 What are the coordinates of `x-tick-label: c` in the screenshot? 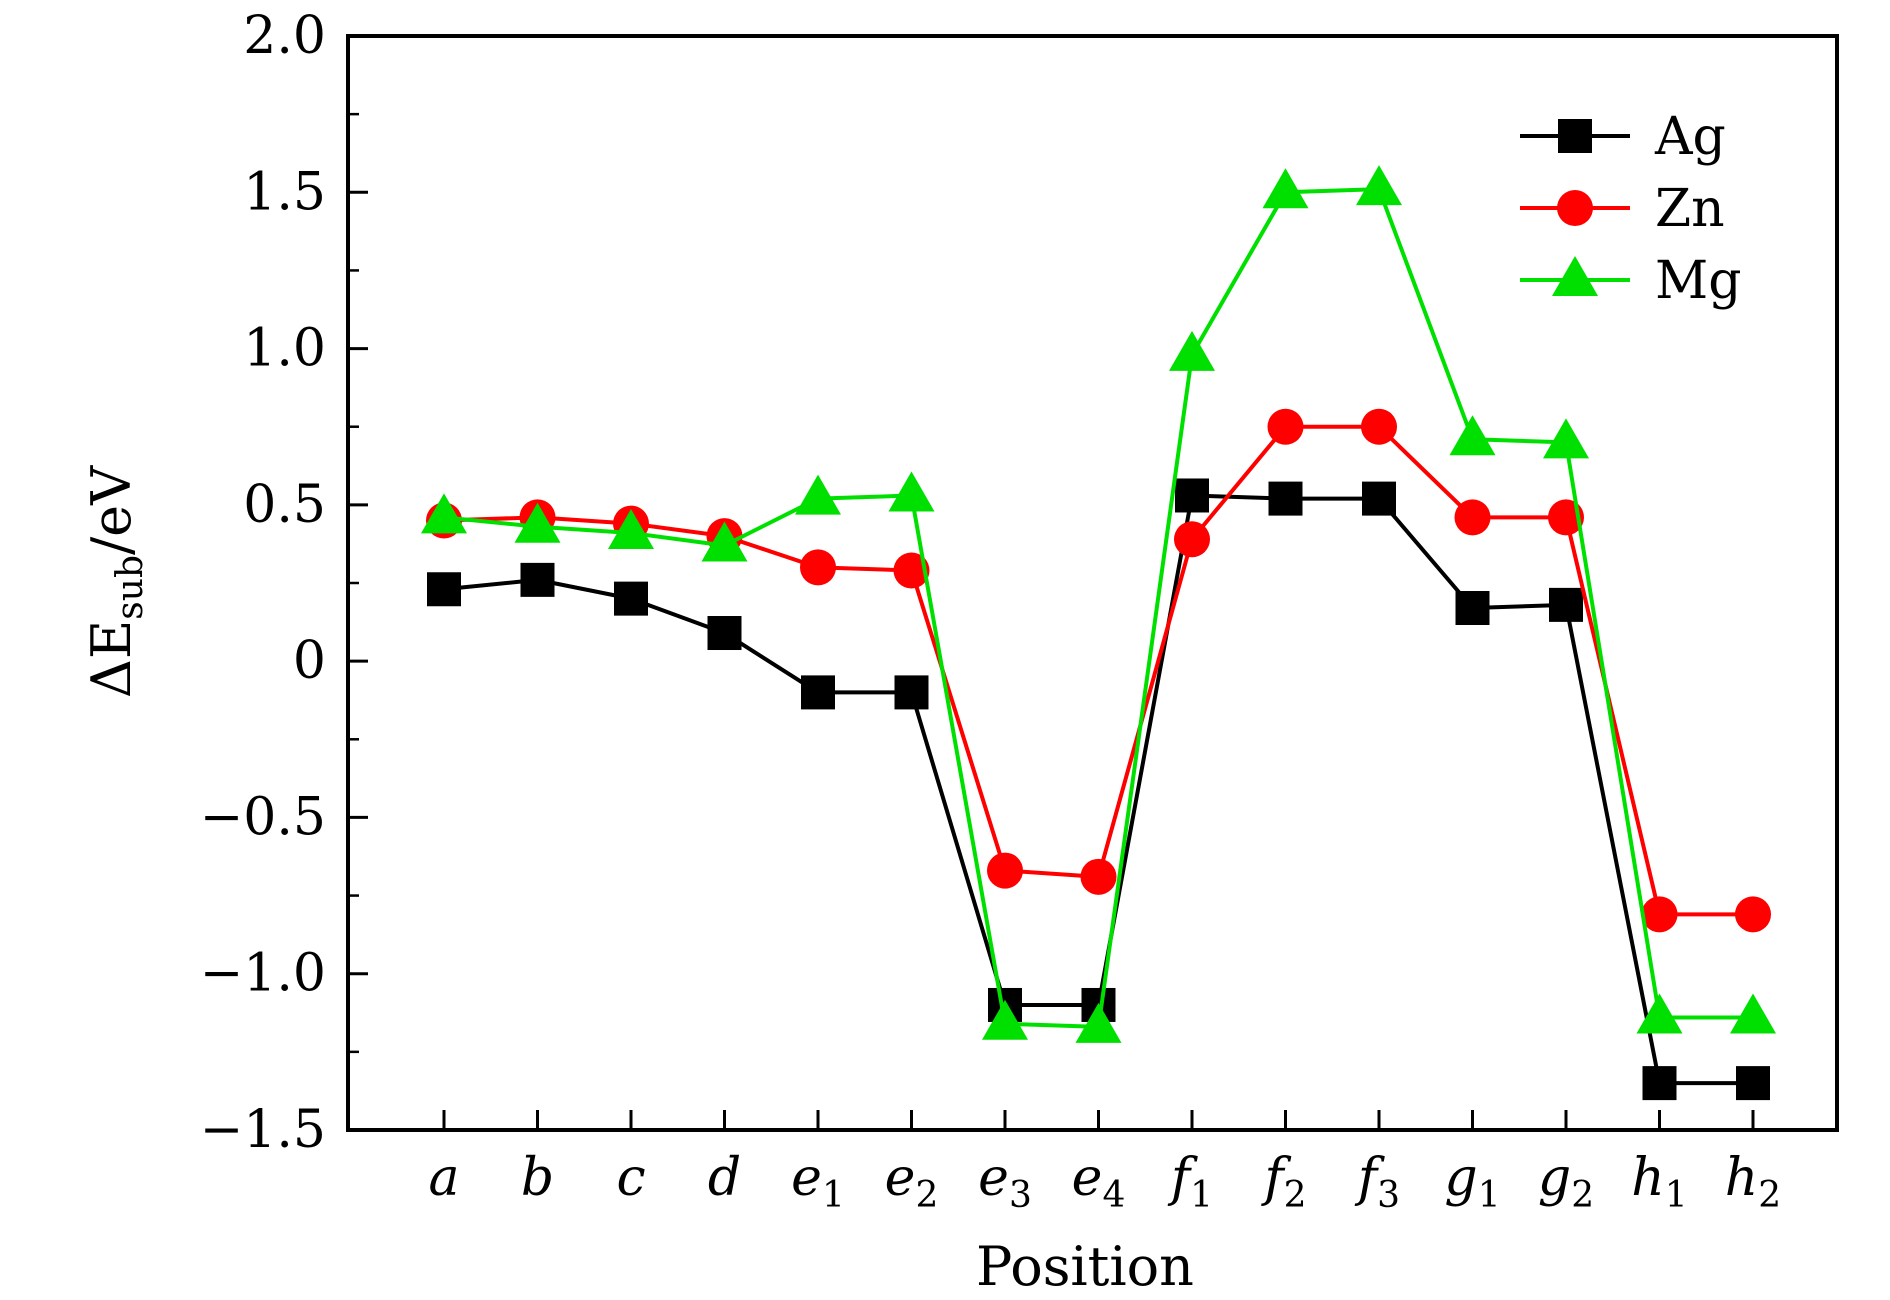 It's located at (630, 1178).